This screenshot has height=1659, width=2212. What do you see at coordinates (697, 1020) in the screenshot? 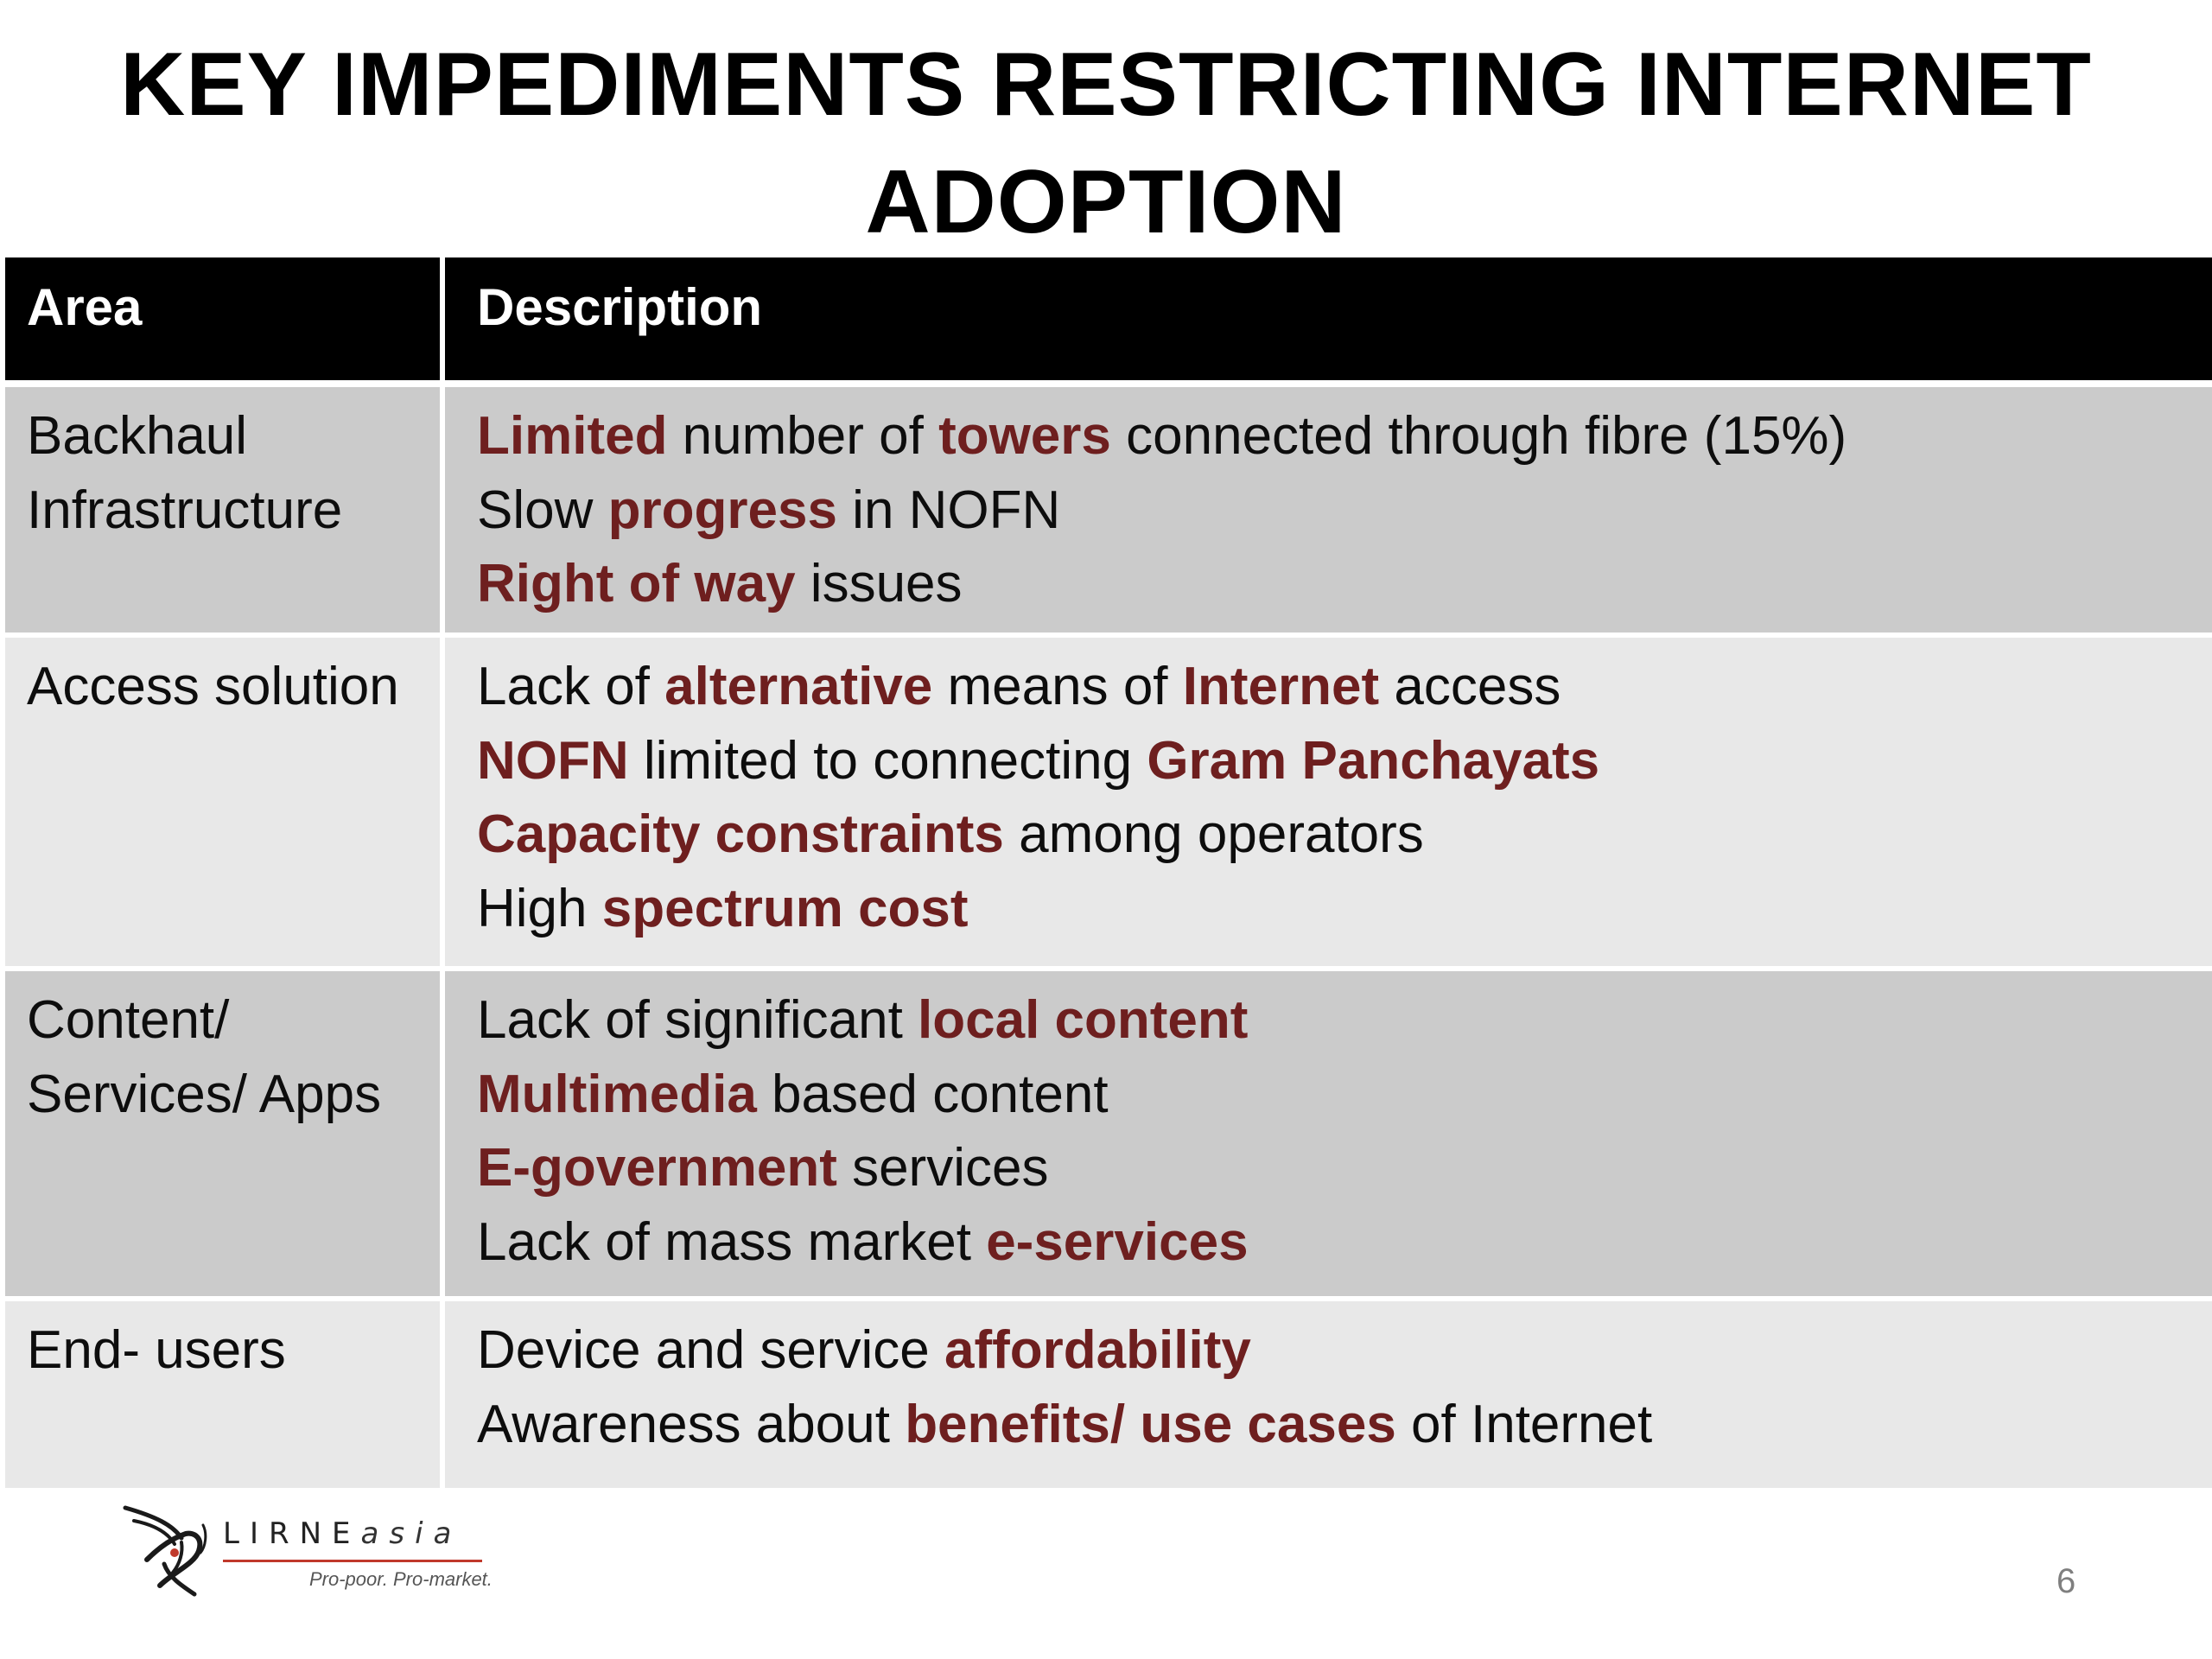
I see `description-text: Lack of significant` at bounding box center [697, 1020].